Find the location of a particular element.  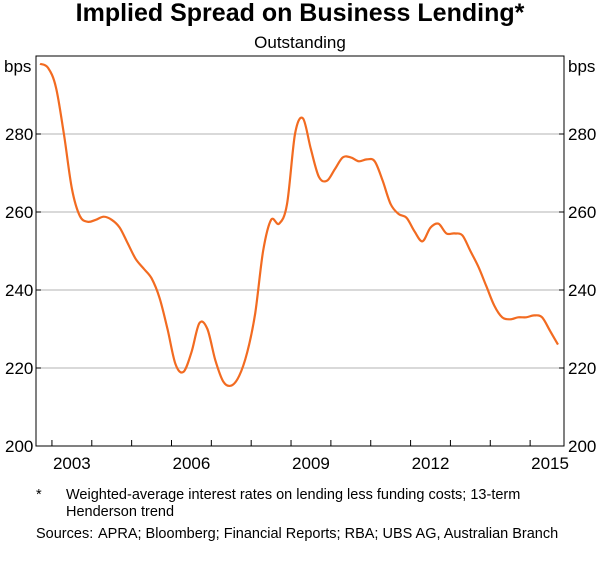

y-tick-label-right: 240 is located at coordinates (582, 290).